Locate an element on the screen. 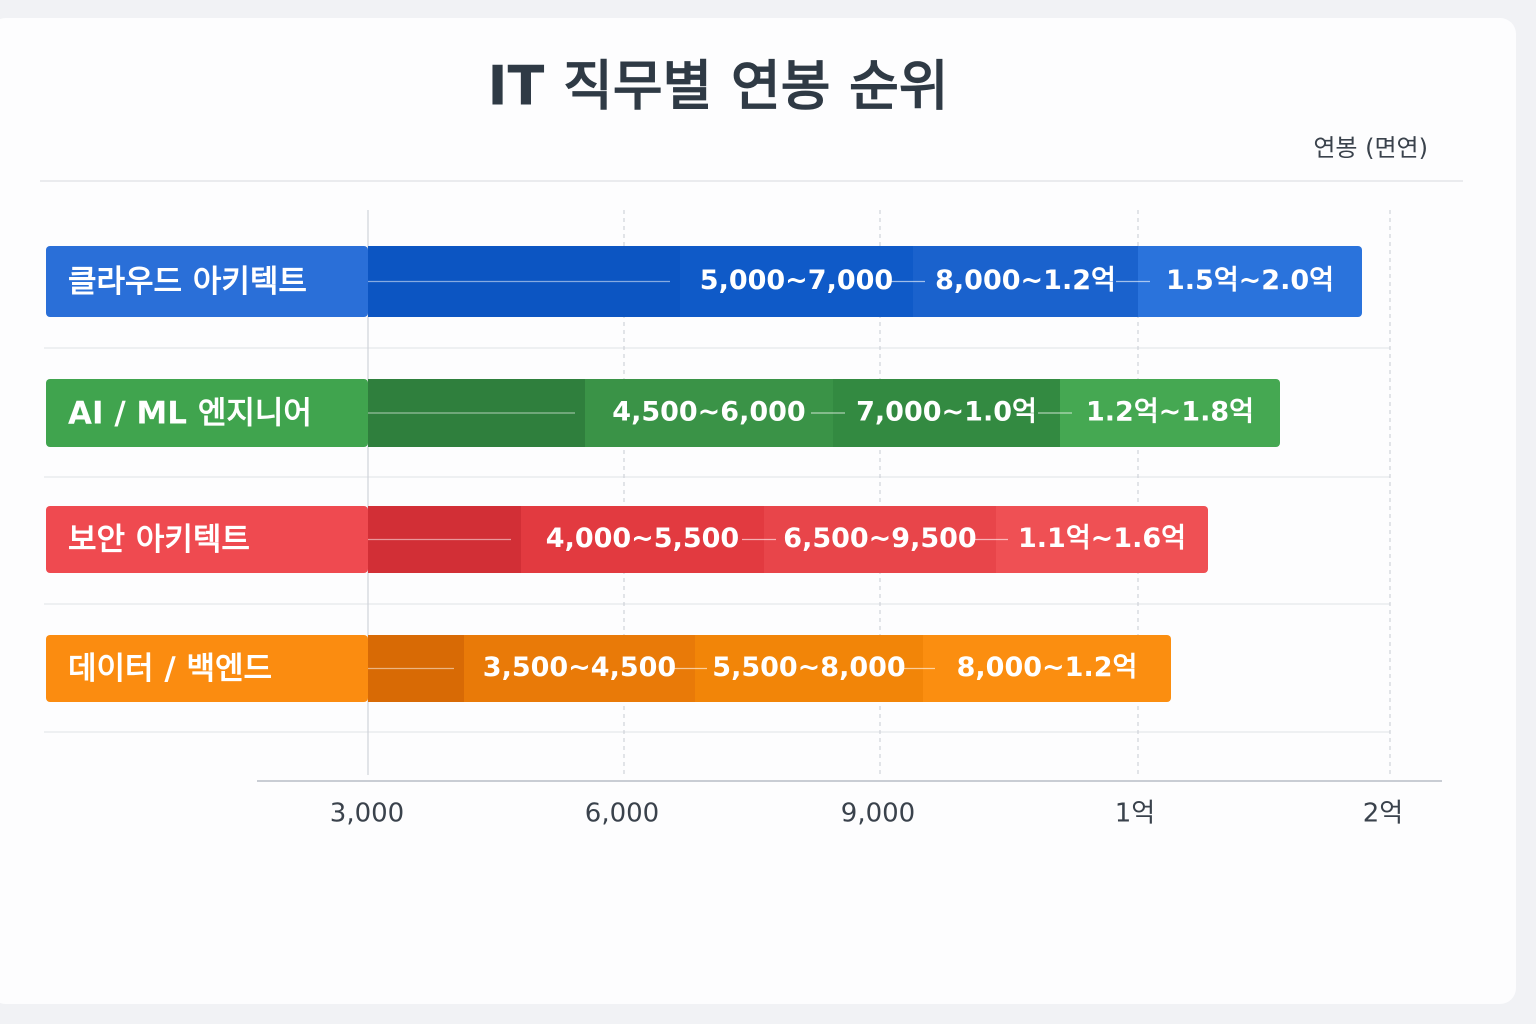  x-tick-label: 9,000 is located at coordinates (878, 814).